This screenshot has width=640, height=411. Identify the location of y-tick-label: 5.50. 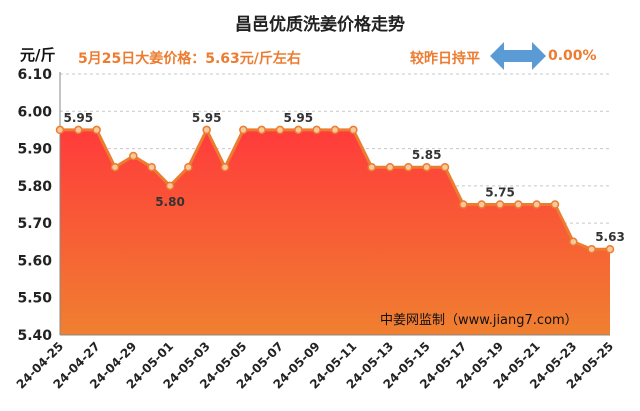
(34, 299).